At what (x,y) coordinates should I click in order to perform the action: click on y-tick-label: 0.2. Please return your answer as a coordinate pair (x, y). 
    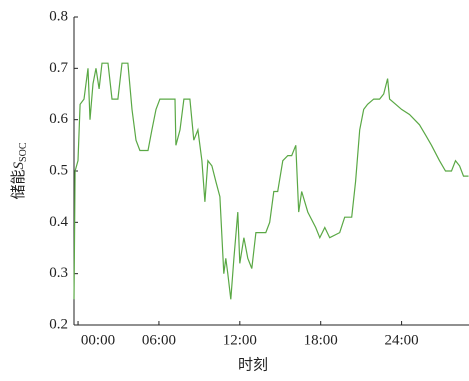
    Looking at the image, I should click on (58, 324).